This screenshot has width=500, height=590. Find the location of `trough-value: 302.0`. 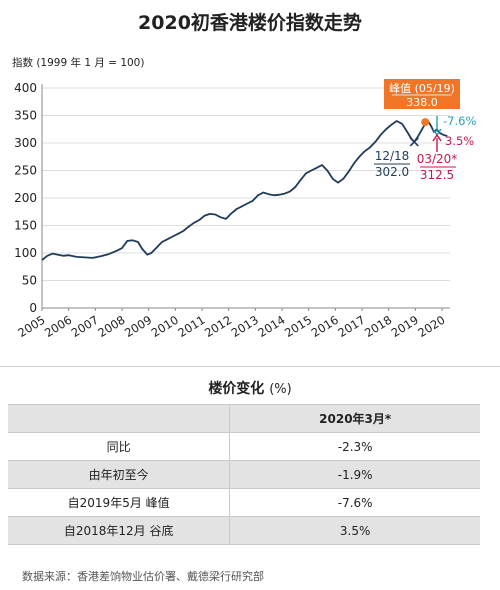

trough-value: 302.0 is located at coordinates (392, 172).